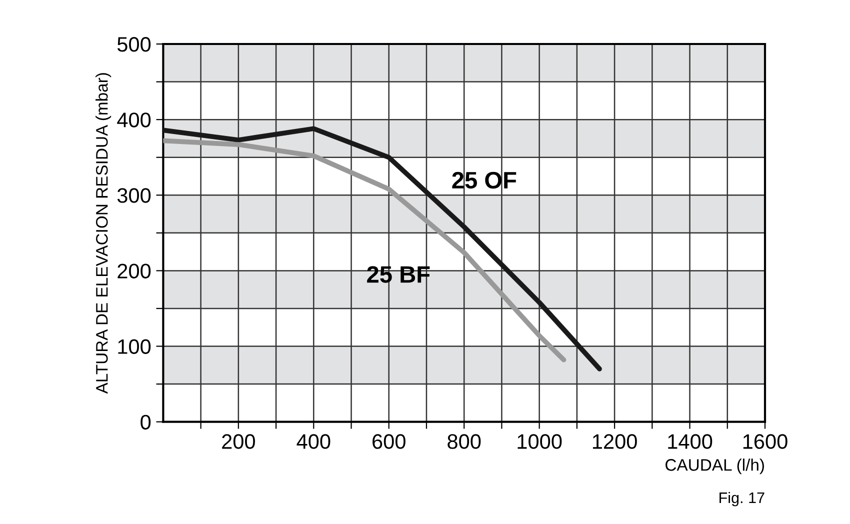  Describe the element at coordinates (389, 441) in the screenshot. I see `x-tick-label: 600` at that location.